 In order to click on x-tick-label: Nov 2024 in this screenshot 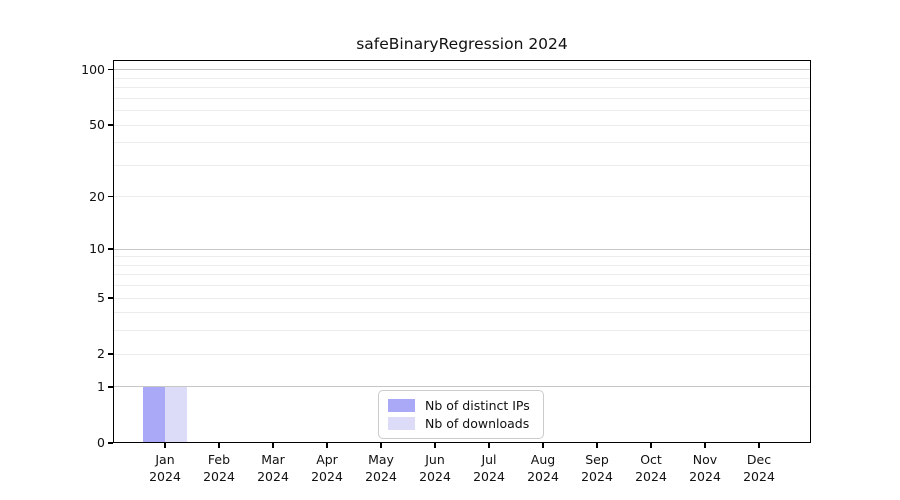, I will do `click(705, 468)`.